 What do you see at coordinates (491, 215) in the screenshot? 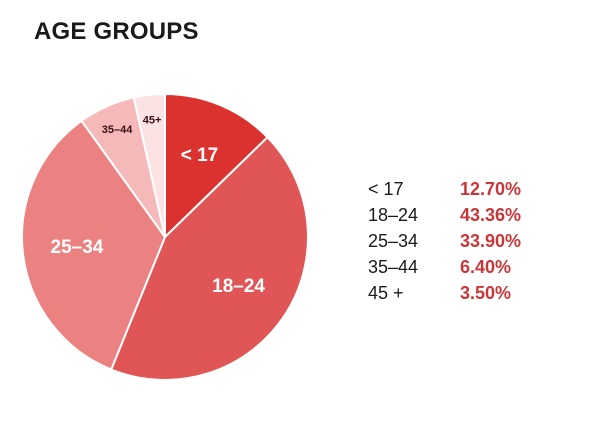
I see `legend-value-1: 43.36%` at bounding box center [491, 215].